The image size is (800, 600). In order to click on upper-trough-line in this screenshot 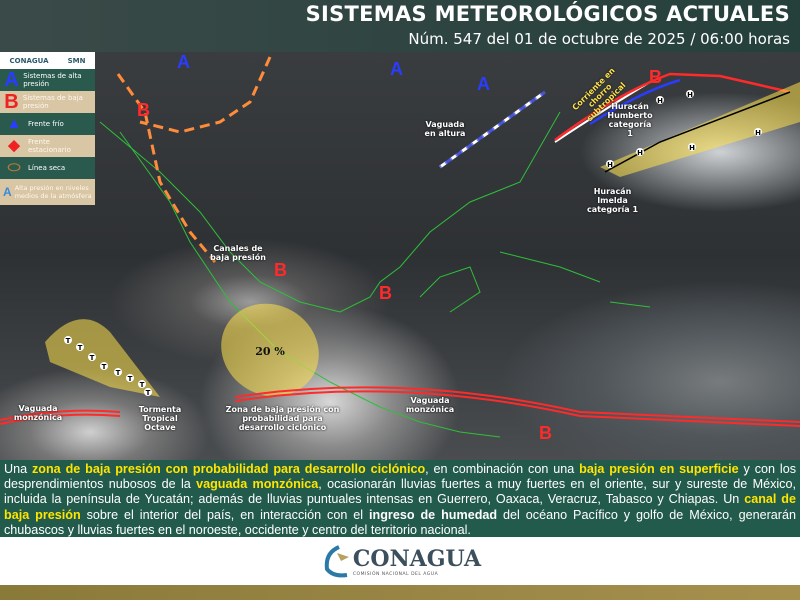, I will do `click(492, 129)`.